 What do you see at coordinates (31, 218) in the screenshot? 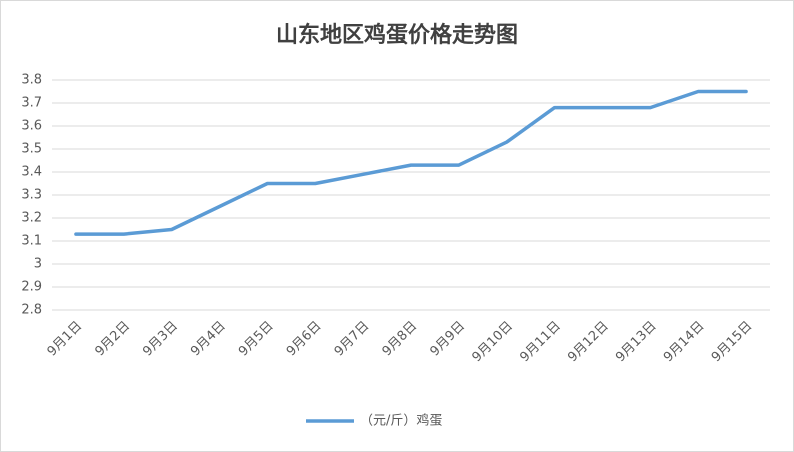
I see `y-tick-label: 3.2` at bounding box center [31, 218].